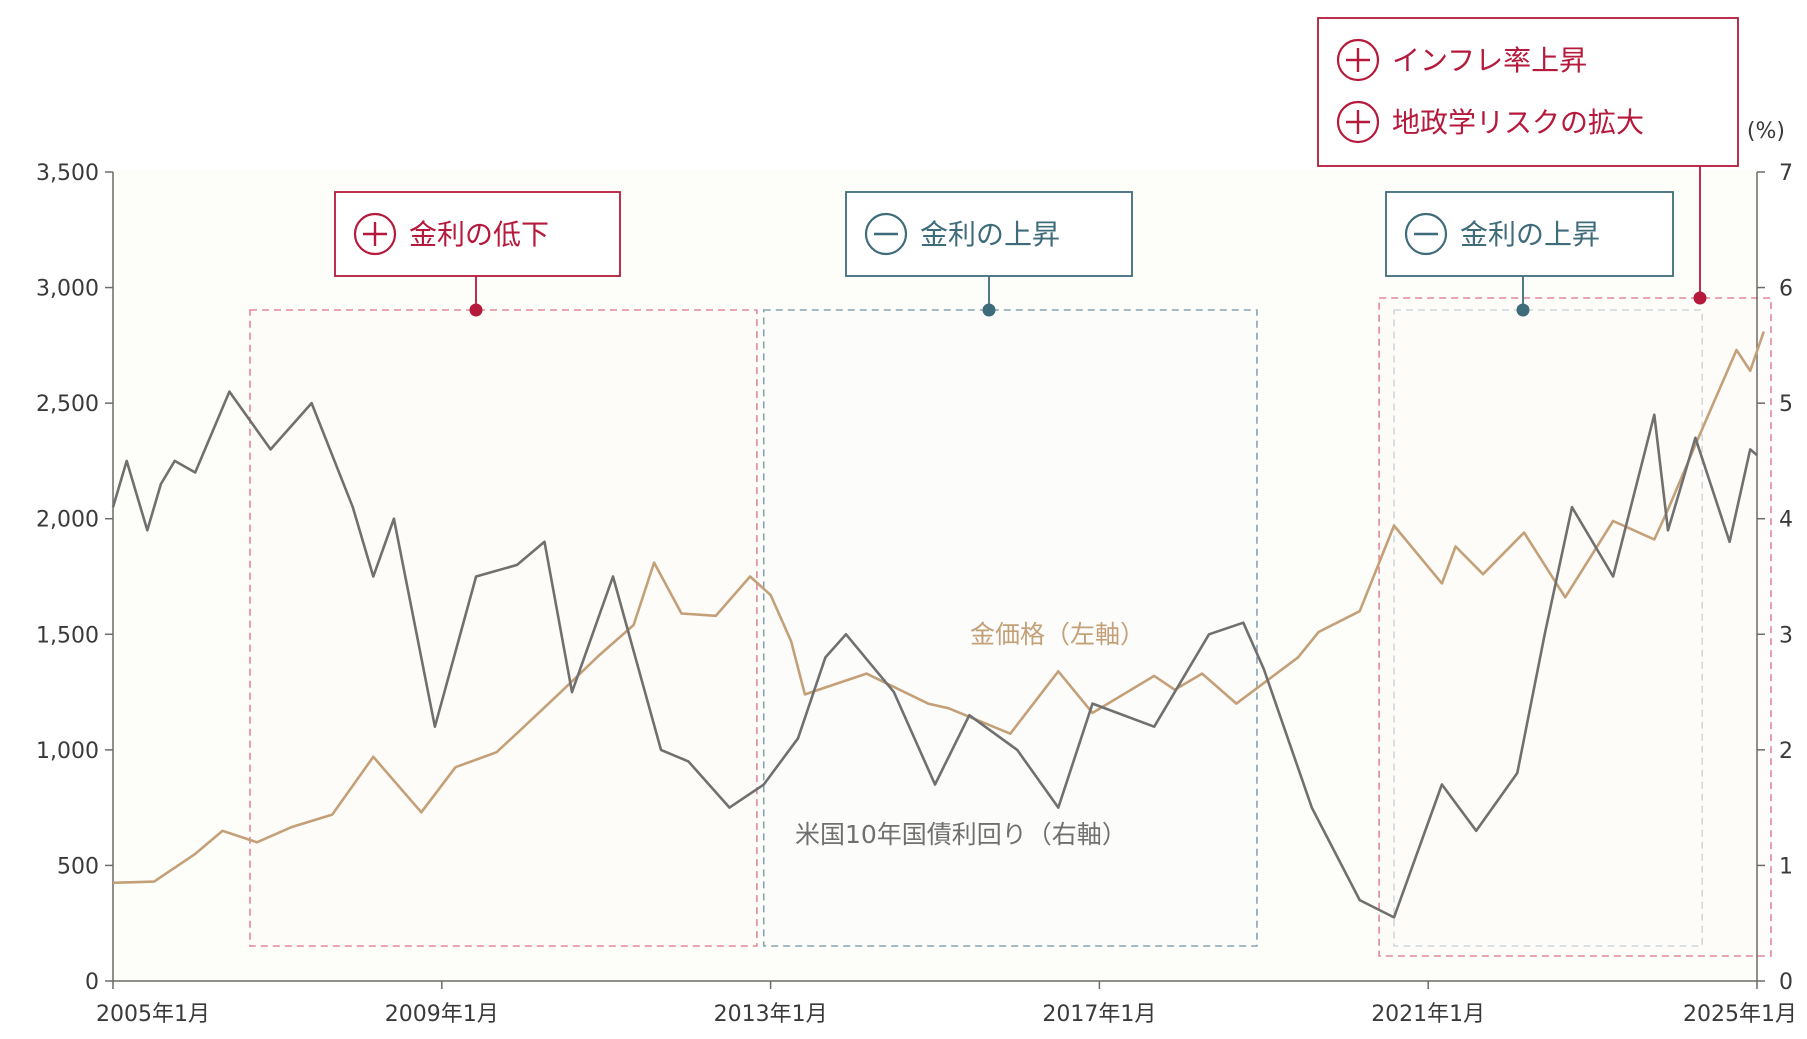 Image resolution: width=1807 pixels, height=1039 pixels. What do you see at coordinates (1786, 751) in the screenshot?
I see `right-tick-label: 2` at bounding box center [1786, 751].